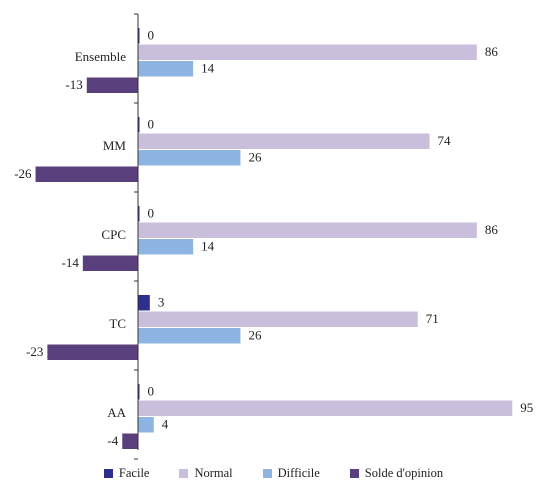 The image size is (547, 484). Describe the element at coordinates (278, 319) in the screenshot. I see `bar-normal-tc` at that location.